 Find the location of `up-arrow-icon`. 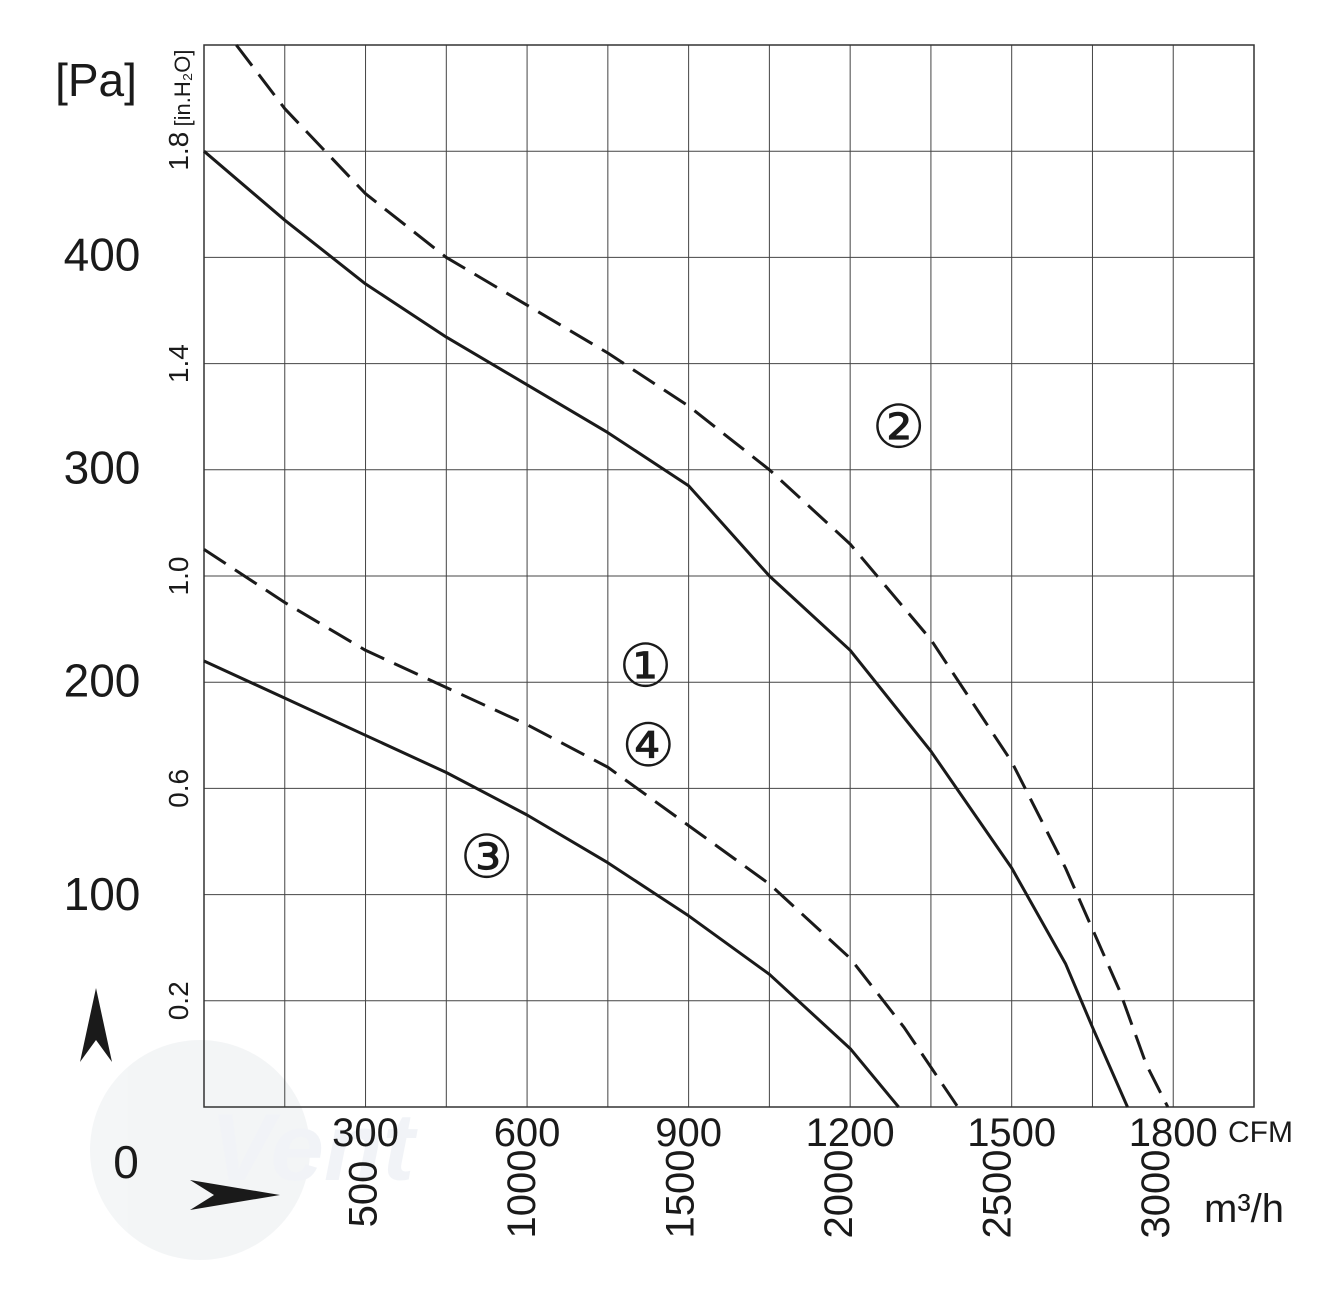

up-arrow-icon is located at coordinates (96, 1025).